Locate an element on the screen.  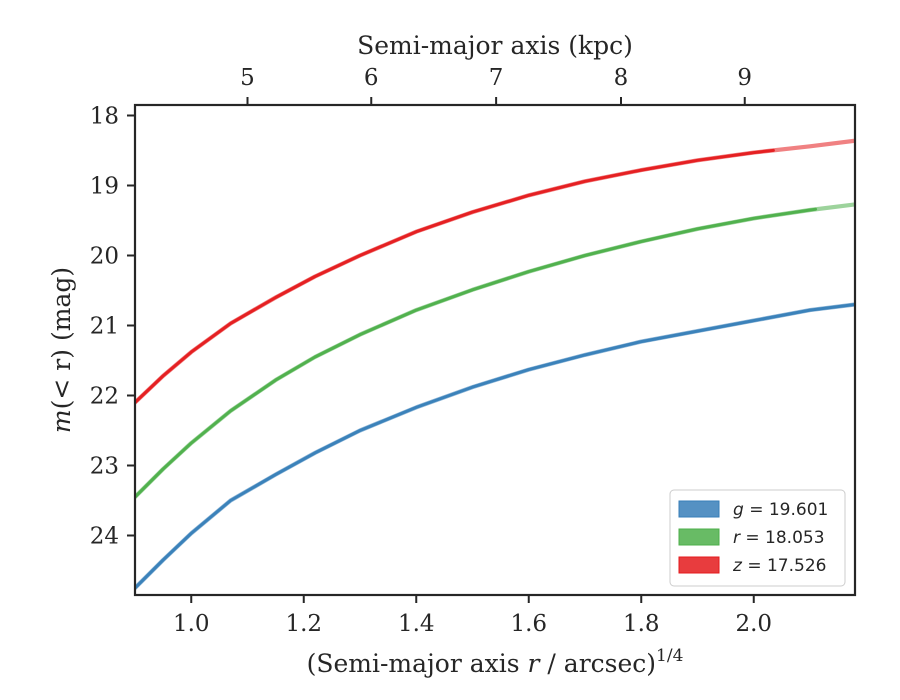
x-tick-label: 1.2 is located at coordinates (303, 624).